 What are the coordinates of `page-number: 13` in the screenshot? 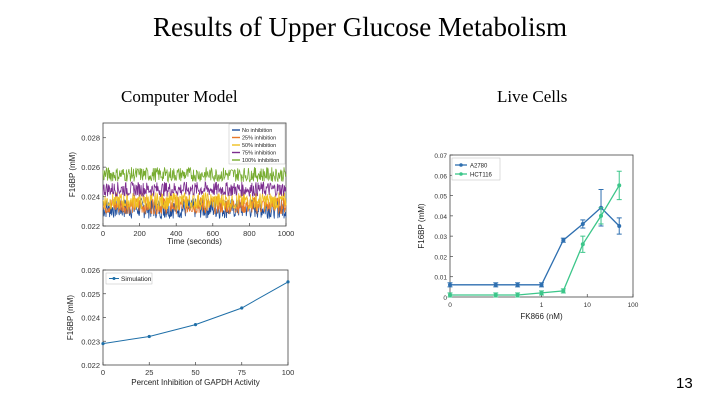 It's located at (684, 383).